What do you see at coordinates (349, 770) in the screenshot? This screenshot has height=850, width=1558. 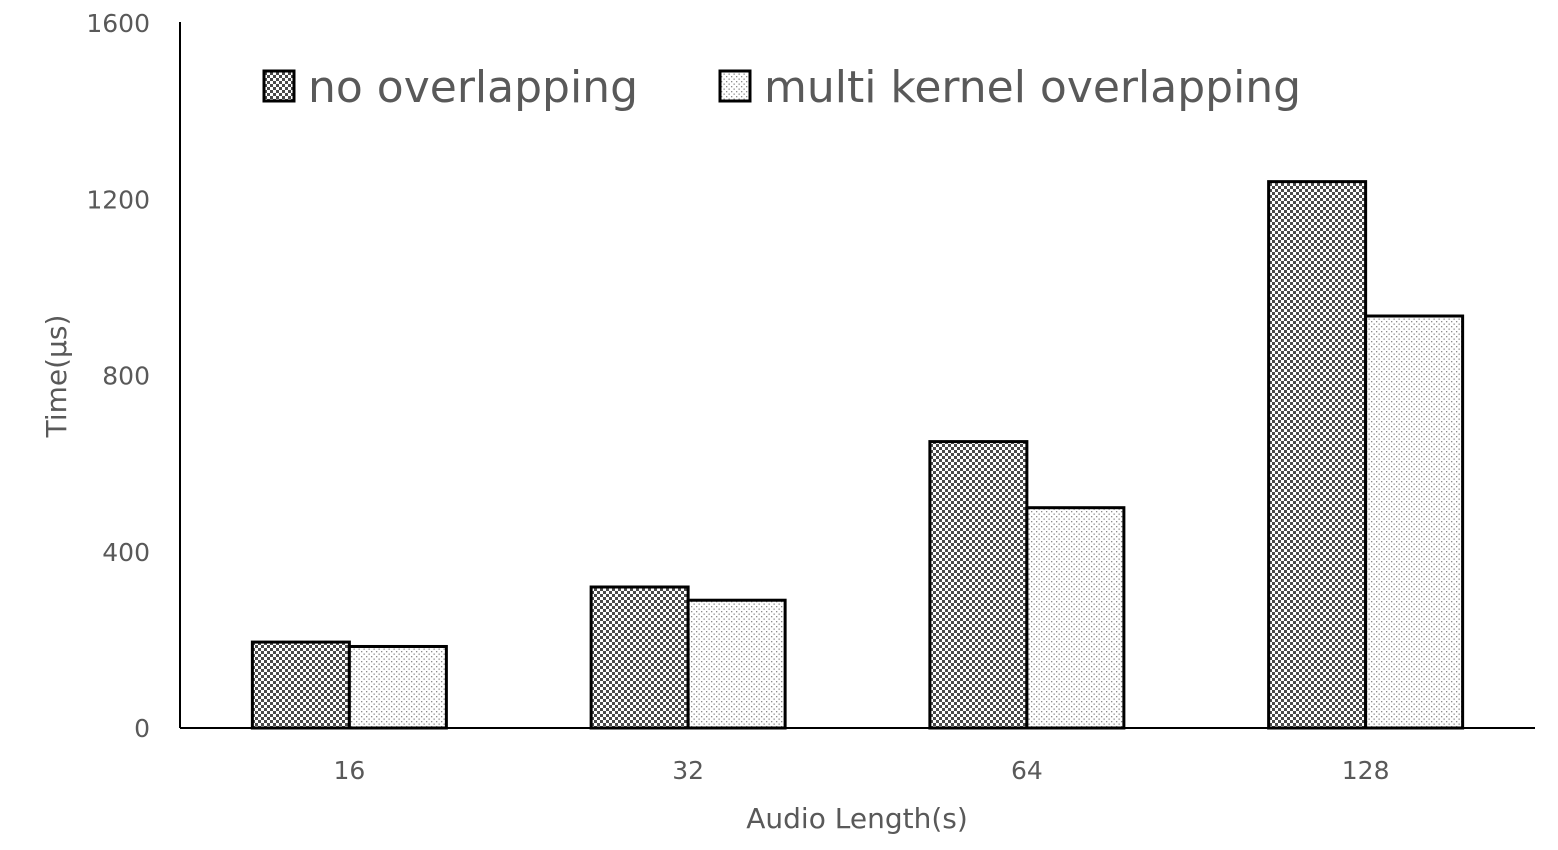 I see `x-tick-label: 16` at bounding box center [349, 770].